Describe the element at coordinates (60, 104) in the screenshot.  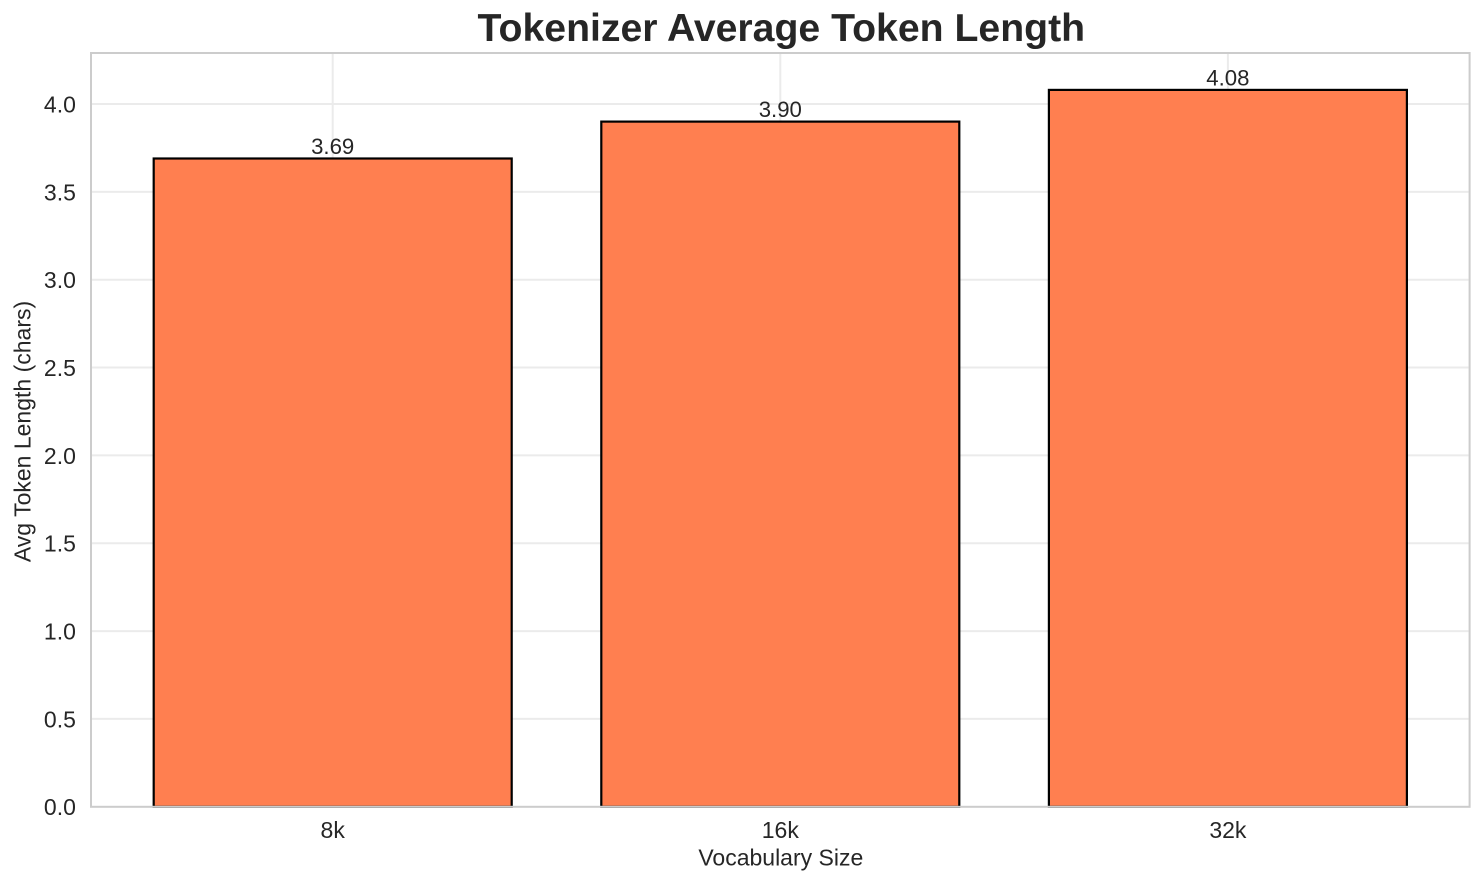
I see `svg-text: 4.0` at that location.